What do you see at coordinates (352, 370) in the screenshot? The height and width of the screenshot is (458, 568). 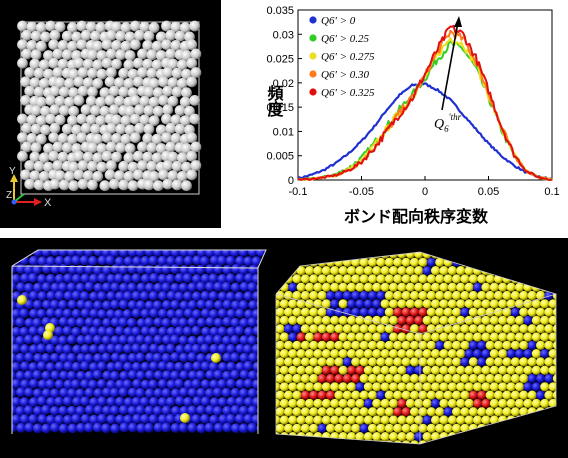 I see `red-particle` at bounding box center [352, 370].